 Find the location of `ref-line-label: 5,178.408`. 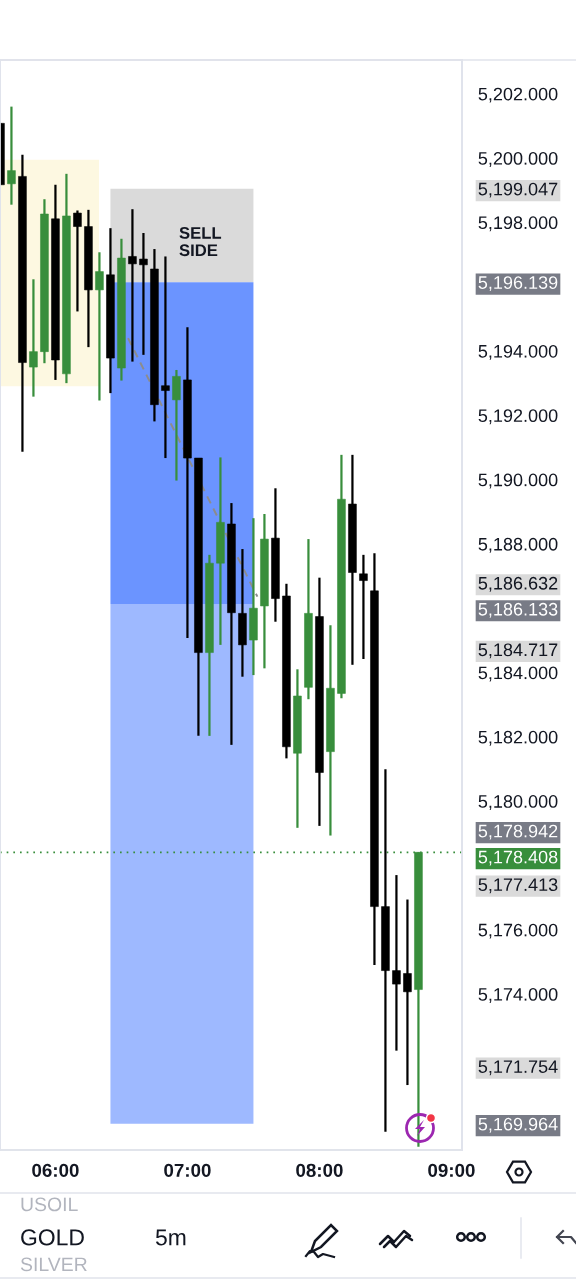

ref-line-label: 5,178.408 is located at coordinates (518, 858).